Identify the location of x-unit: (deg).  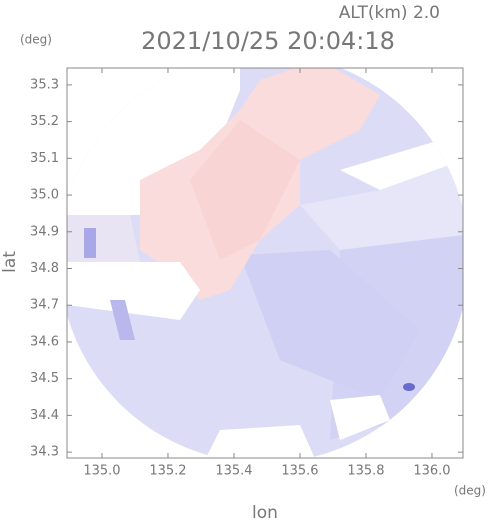
(470, 491).